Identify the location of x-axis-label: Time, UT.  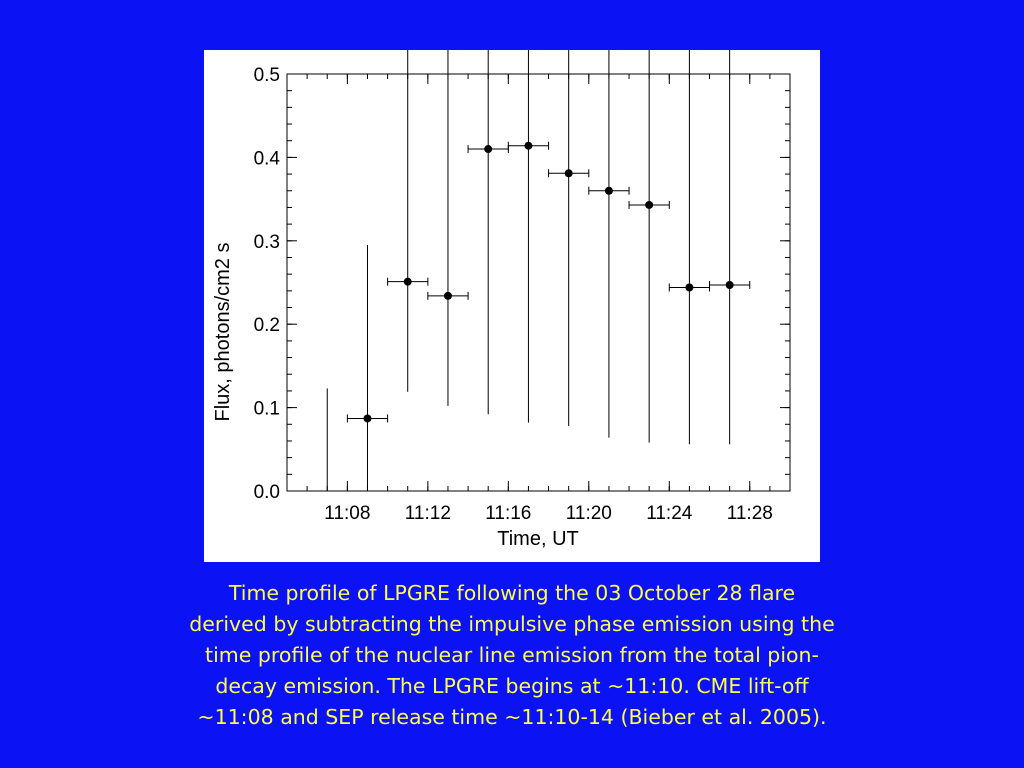
(537, 539).